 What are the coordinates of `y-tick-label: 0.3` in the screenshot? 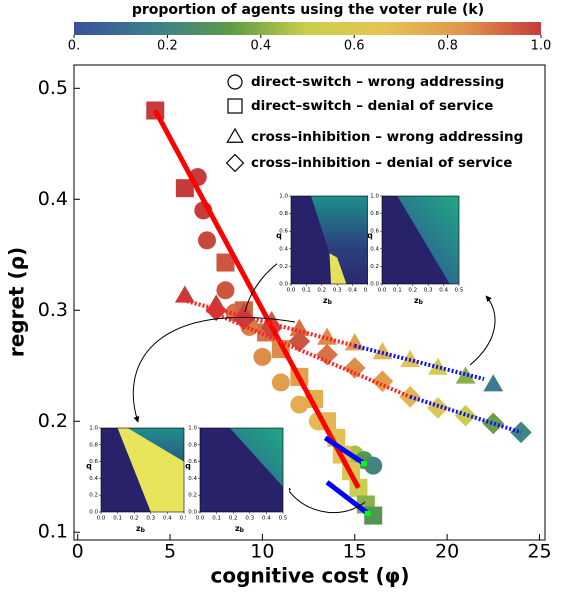 It's located at (53, 310).